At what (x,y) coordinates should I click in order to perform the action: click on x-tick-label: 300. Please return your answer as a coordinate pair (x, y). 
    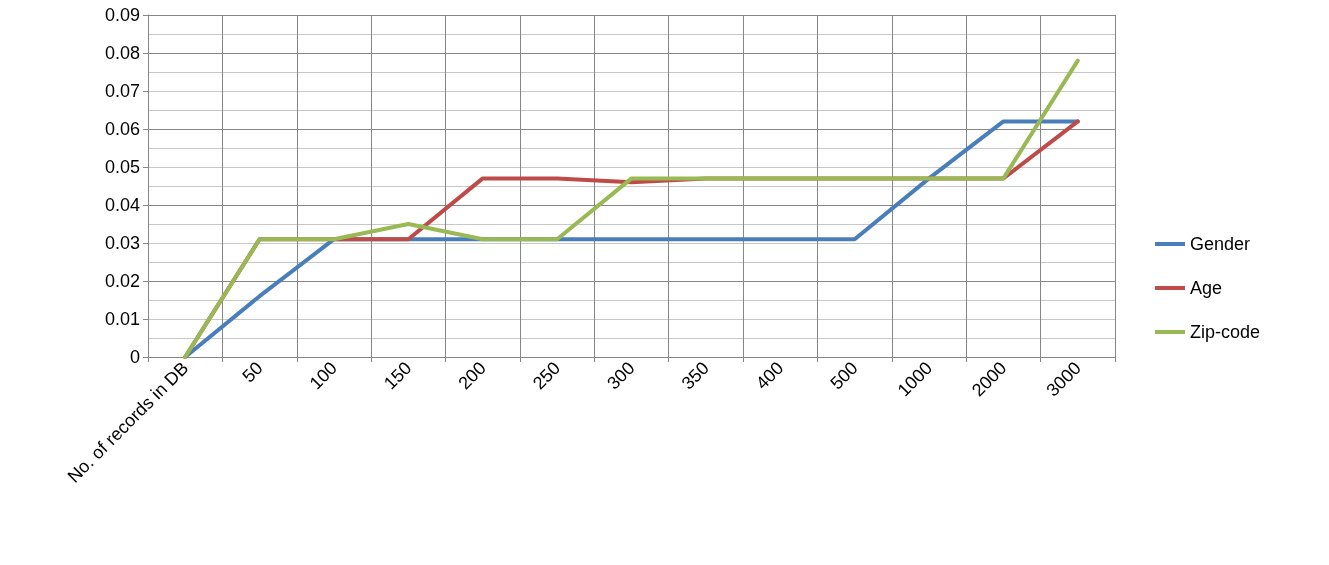
    Looking at the image, I should click on (621, 375).